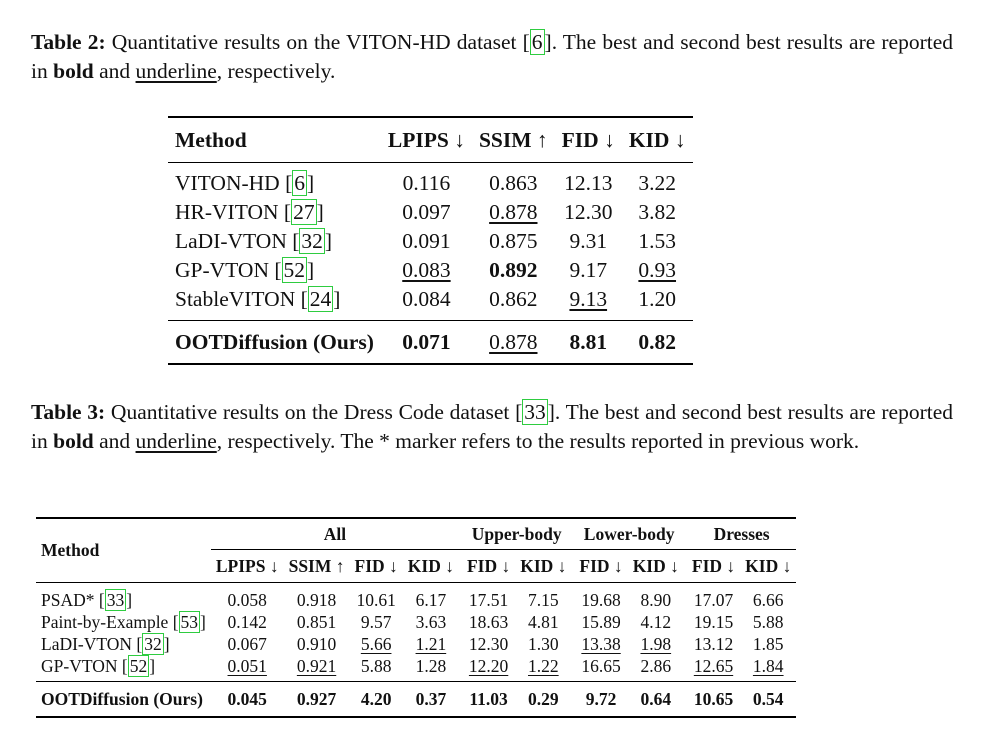 Image resolution: width=1000 pixels, height=738 pixels. Describe the element at coordinates (276, 71) in the screenshot. I see `caption-text: , respectively.` at that location.